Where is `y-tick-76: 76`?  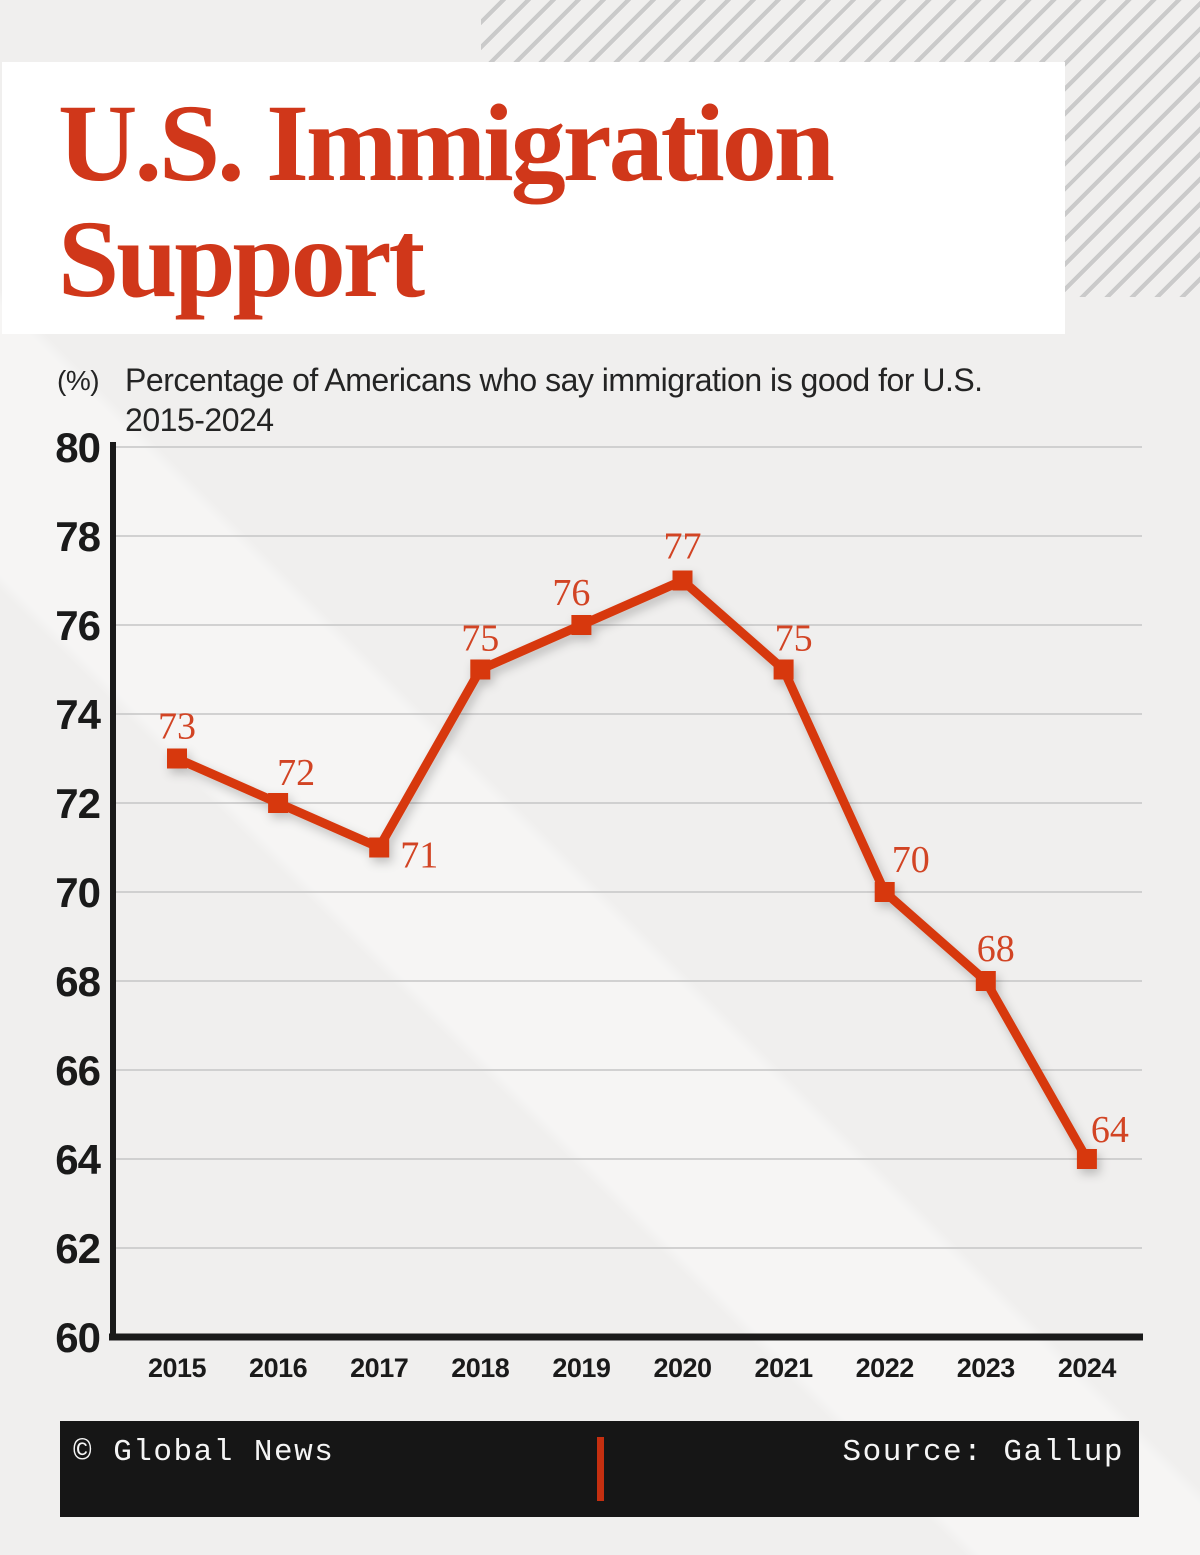
y-tick-76: 76 is located at coordinates (77, 625).